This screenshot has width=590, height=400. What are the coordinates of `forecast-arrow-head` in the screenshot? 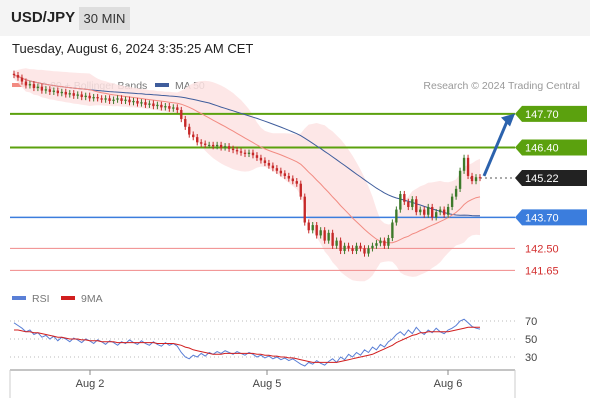 It's located at (508, 120).